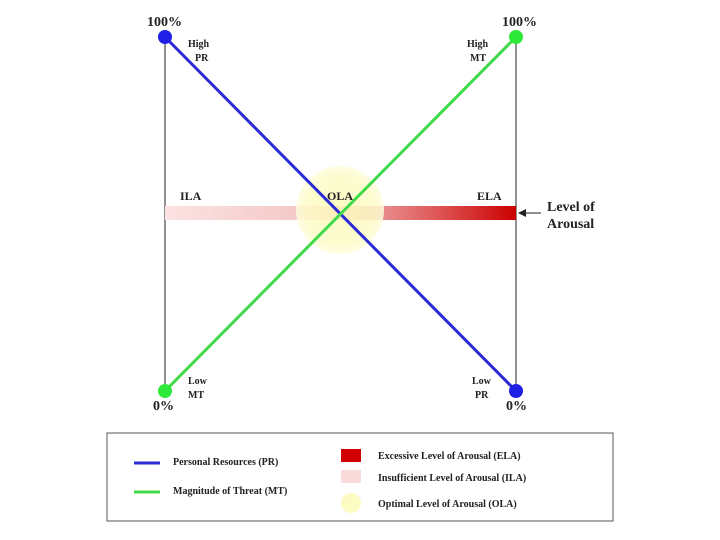 This screenshot has width=720, height=540. I want to click on high-mt-label-1: High, so click(478, 44).